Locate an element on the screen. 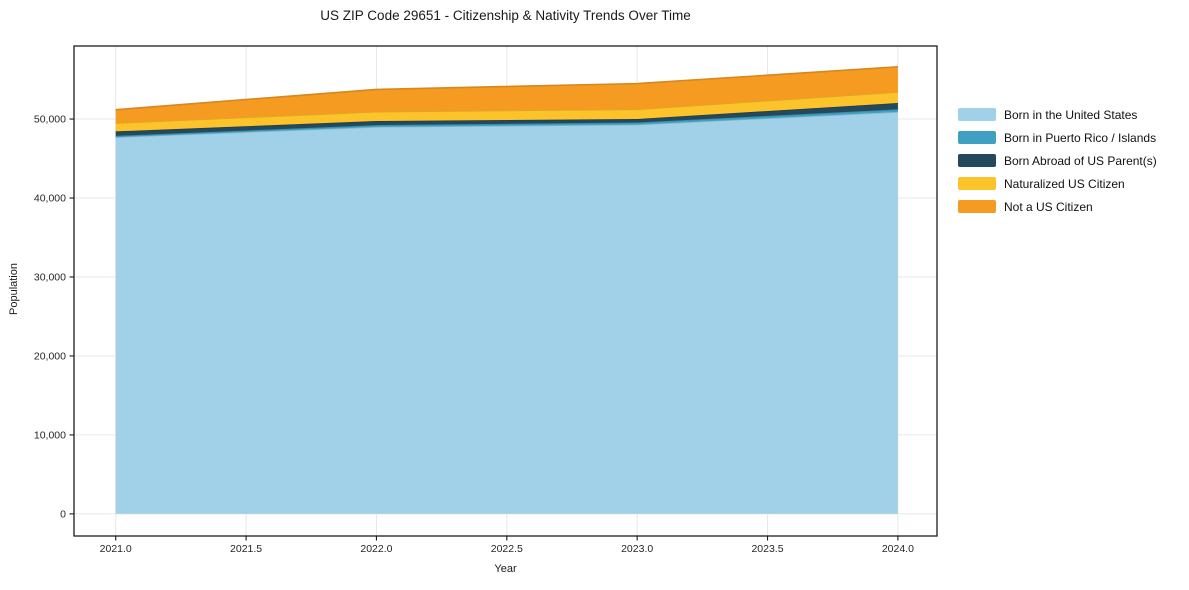  legend-item-2: Born Abroad of US Parent(s) is located at coordinates (1057, 160).